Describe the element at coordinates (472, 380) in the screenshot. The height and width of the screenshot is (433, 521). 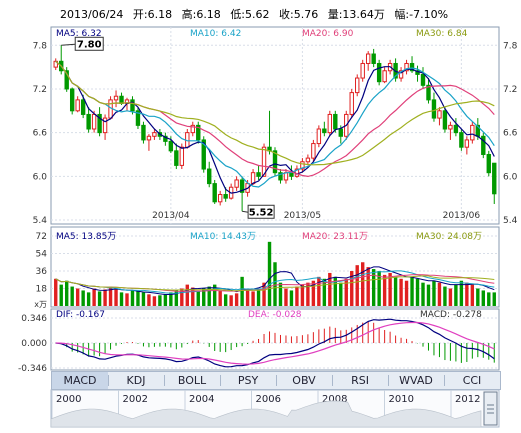
I see `tab-cci: CCI` at that location.